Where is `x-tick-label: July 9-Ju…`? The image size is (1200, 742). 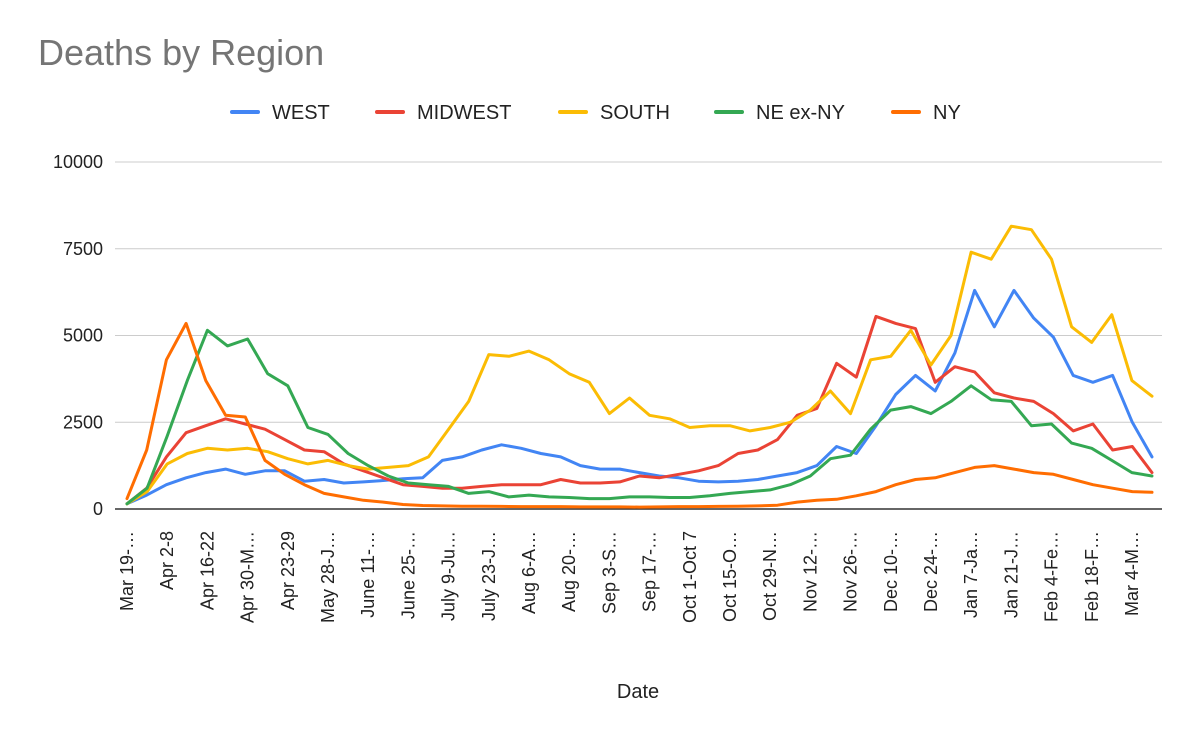
x-tick-label: July 9-Ju… is located at coordinates (449, 576).